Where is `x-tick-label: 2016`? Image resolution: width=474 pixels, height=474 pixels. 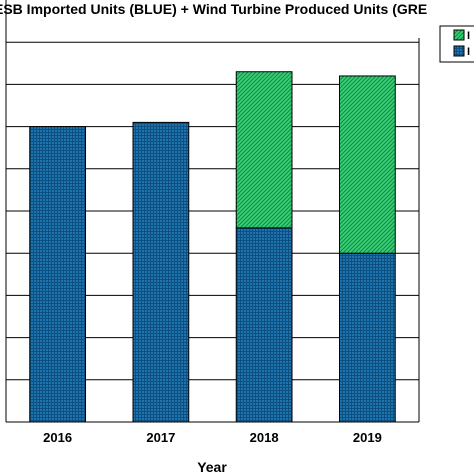
x-tick-label: 2016 is located at coordinates (57, 437).